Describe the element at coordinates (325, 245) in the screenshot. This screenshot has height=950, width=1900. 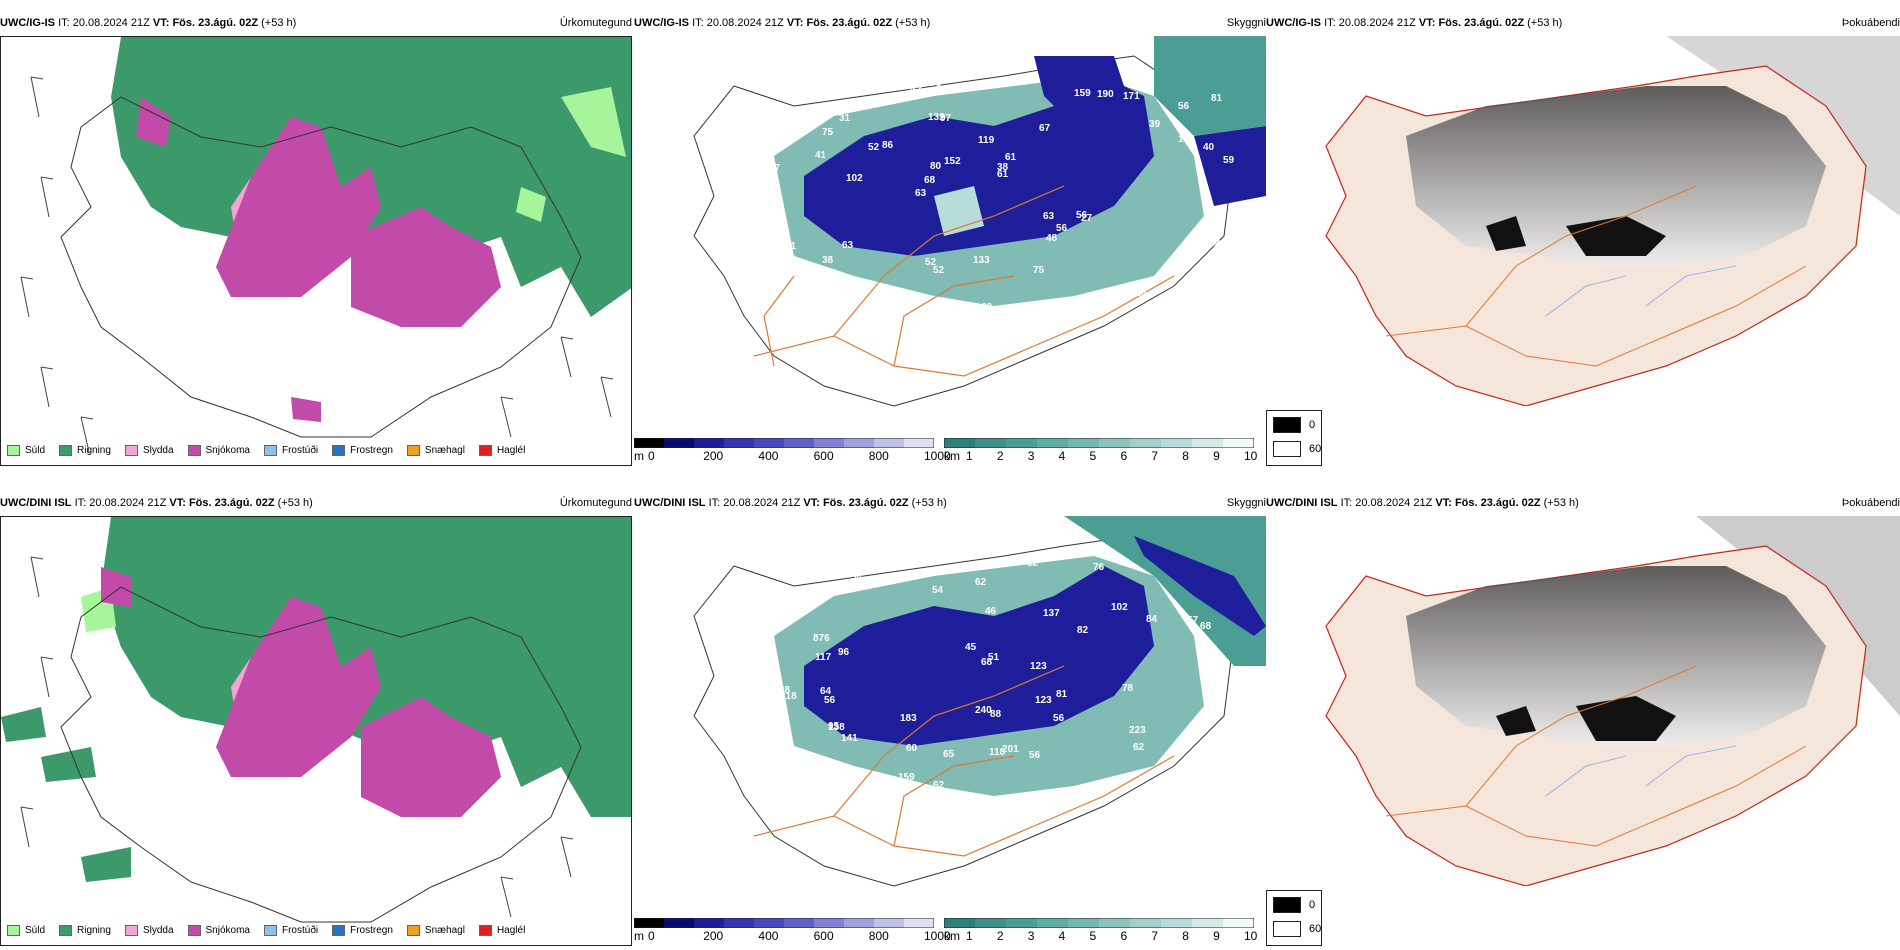
I see `precip-map-svg` at that location.